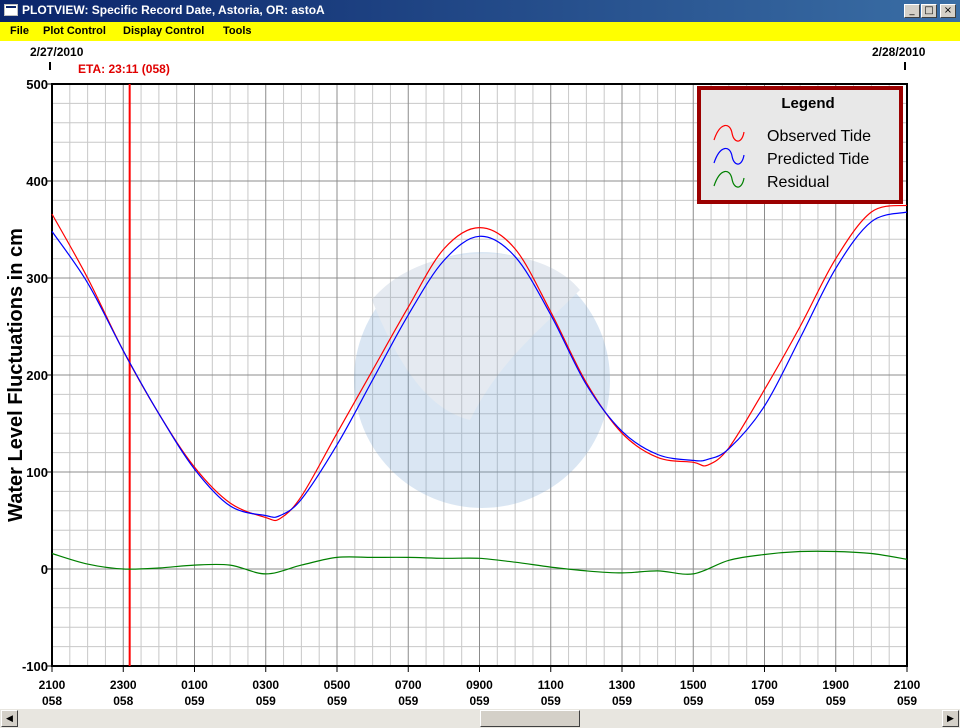  I want to click on x-tick-time-label: 2300, so click(123, 685).